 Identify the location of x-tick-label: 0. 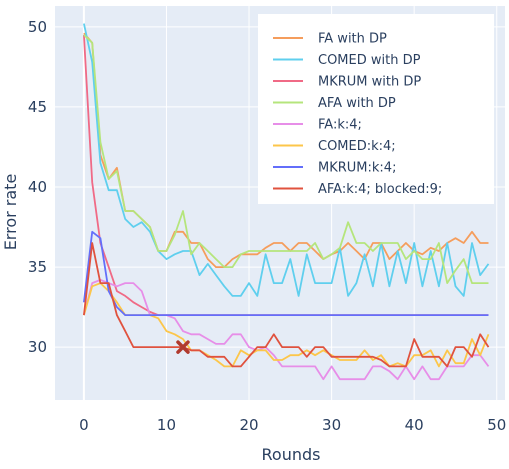
(84, 425).